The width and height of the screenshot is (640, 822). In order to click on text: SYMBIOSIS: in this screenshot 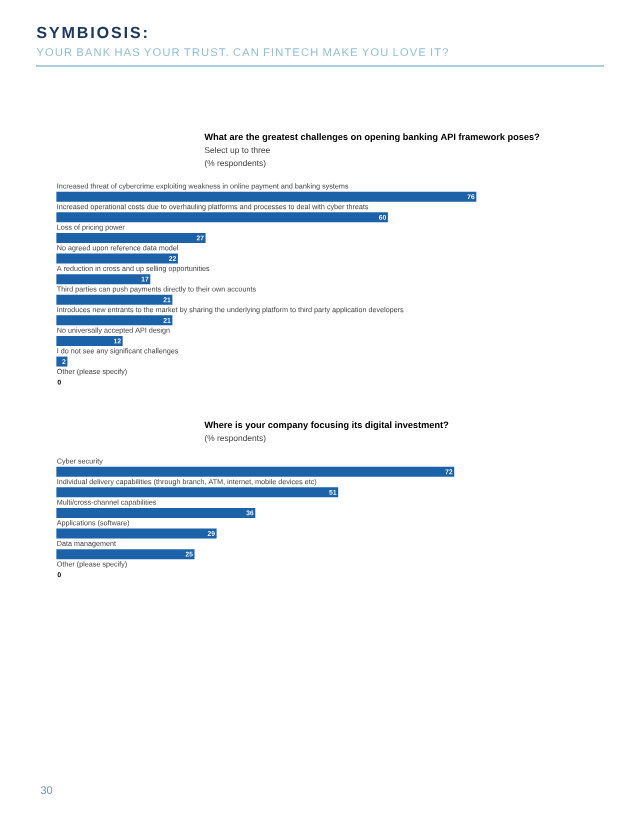, I will do `click(91, 32)`.